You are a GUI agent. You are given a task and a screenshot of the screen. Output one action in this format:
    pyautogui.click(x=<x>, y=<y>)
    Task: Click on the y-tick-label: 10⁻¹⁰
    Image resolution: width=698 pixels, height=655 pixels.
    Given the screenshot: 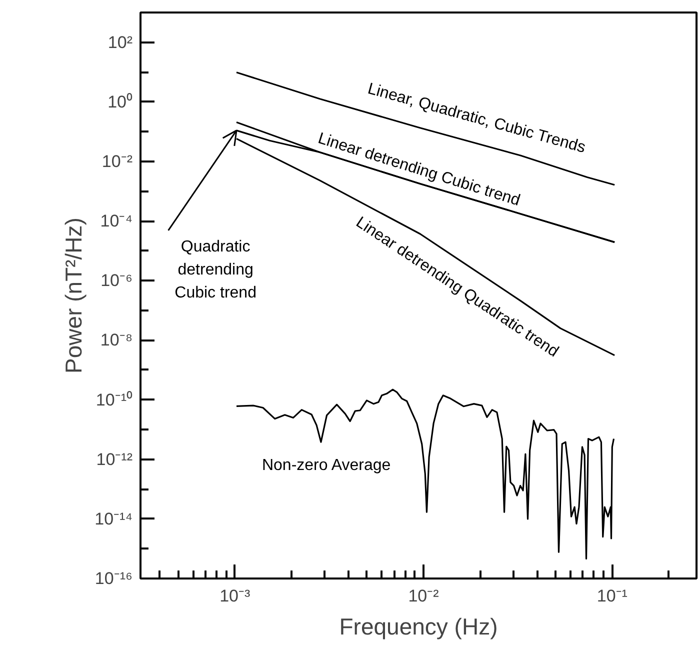 What is the action you would take?
    pyautogui.click(x=114, y=400)
    